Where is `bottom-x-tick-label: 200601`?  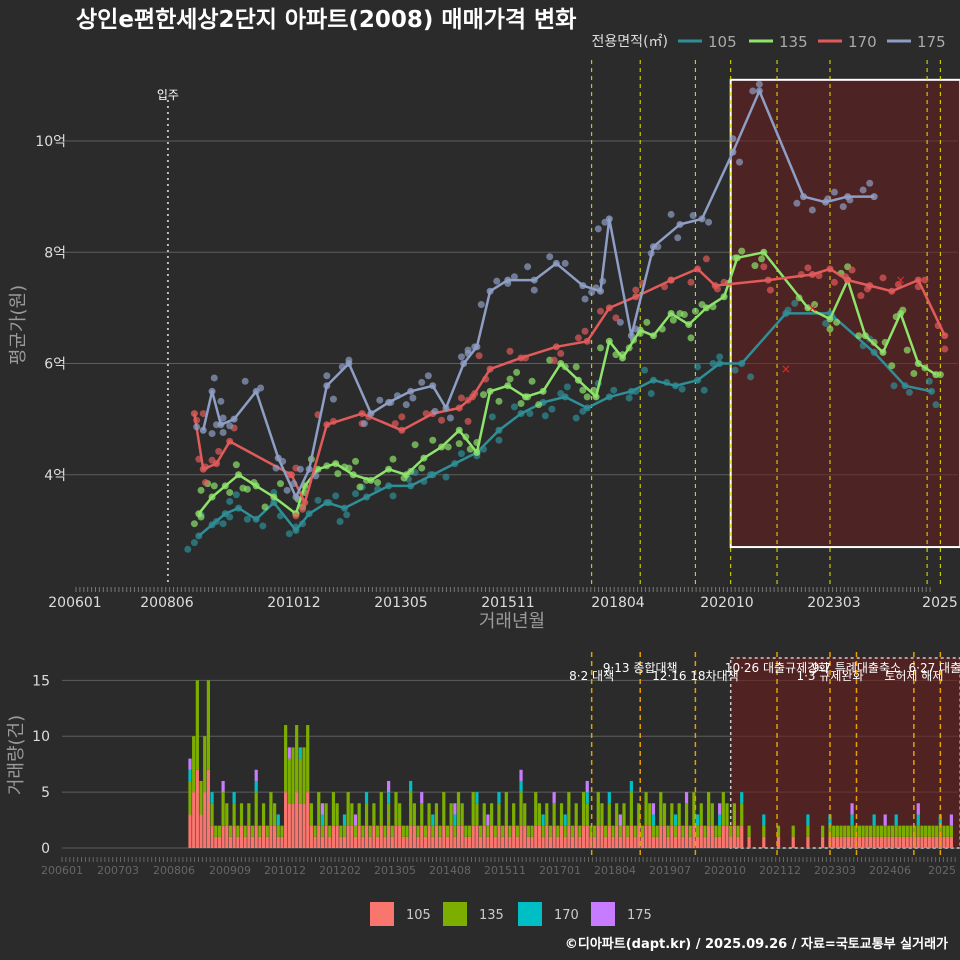 bottom-x-tick-label: 200601 is located at coordinates (62, 870).